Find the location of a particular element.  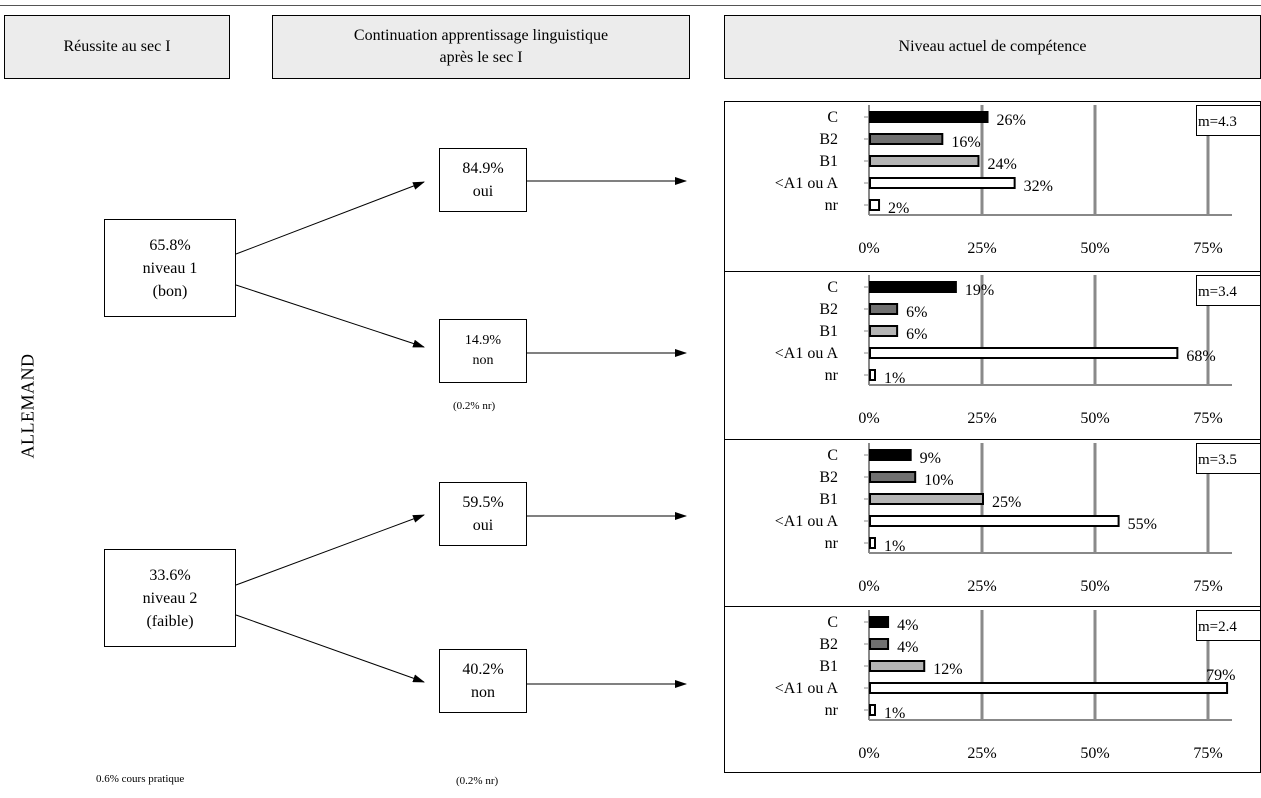

value-label: 25% is located at coordinates (1006, 502).